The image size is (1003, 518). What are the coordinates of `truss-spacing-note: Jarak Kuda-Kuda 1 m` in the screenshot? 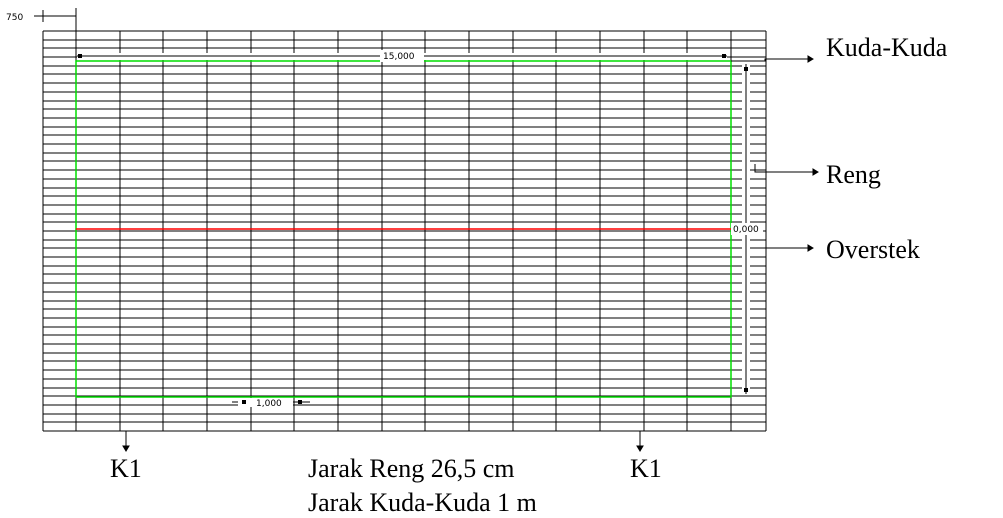 It's located at (422, 502).